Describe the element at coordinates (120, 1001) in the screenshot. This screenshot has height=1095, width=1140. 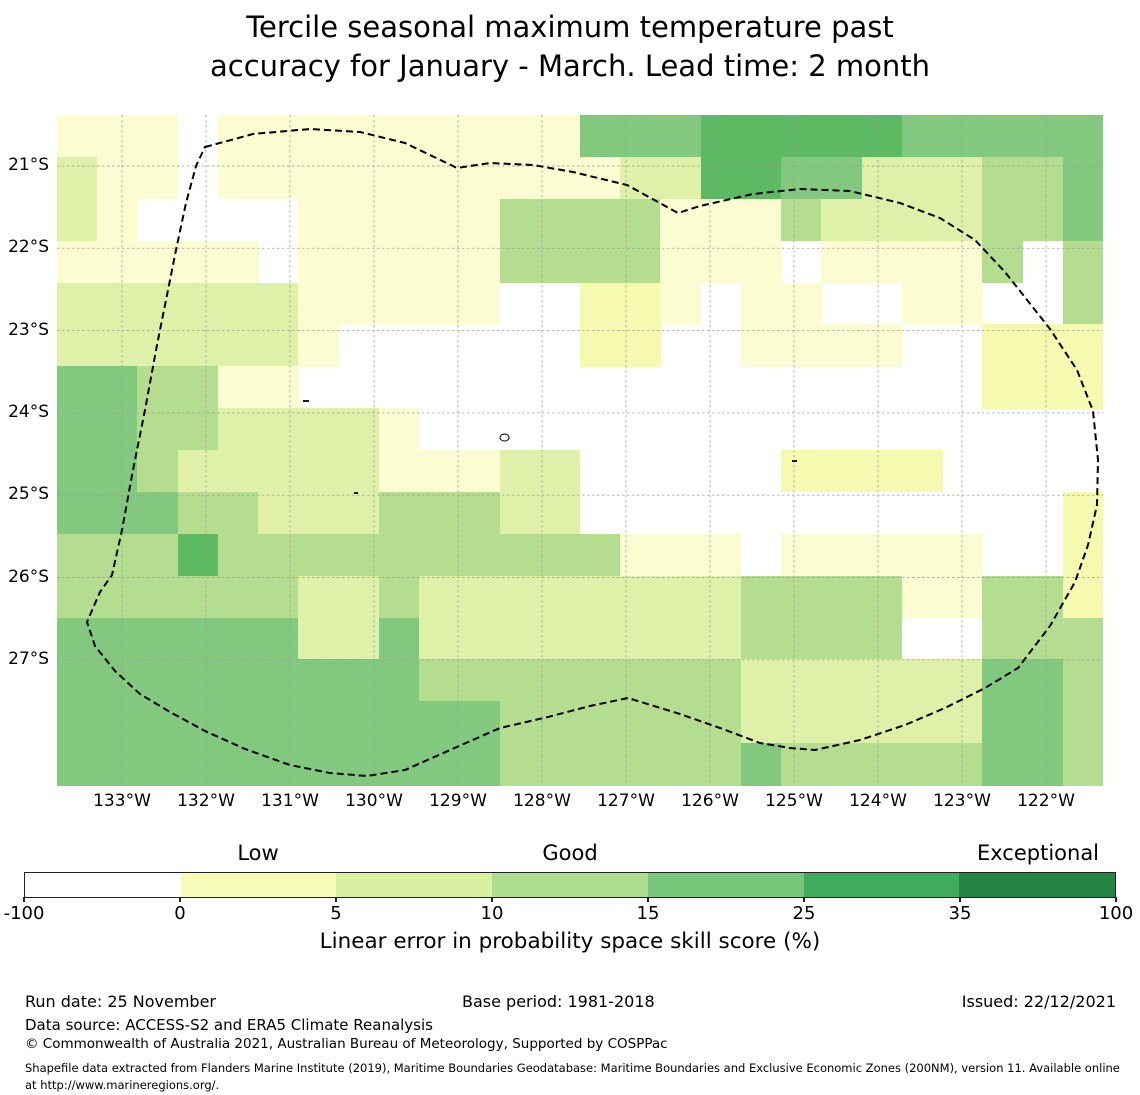
I see `run-date-text: Run date: 25 November` at that location.